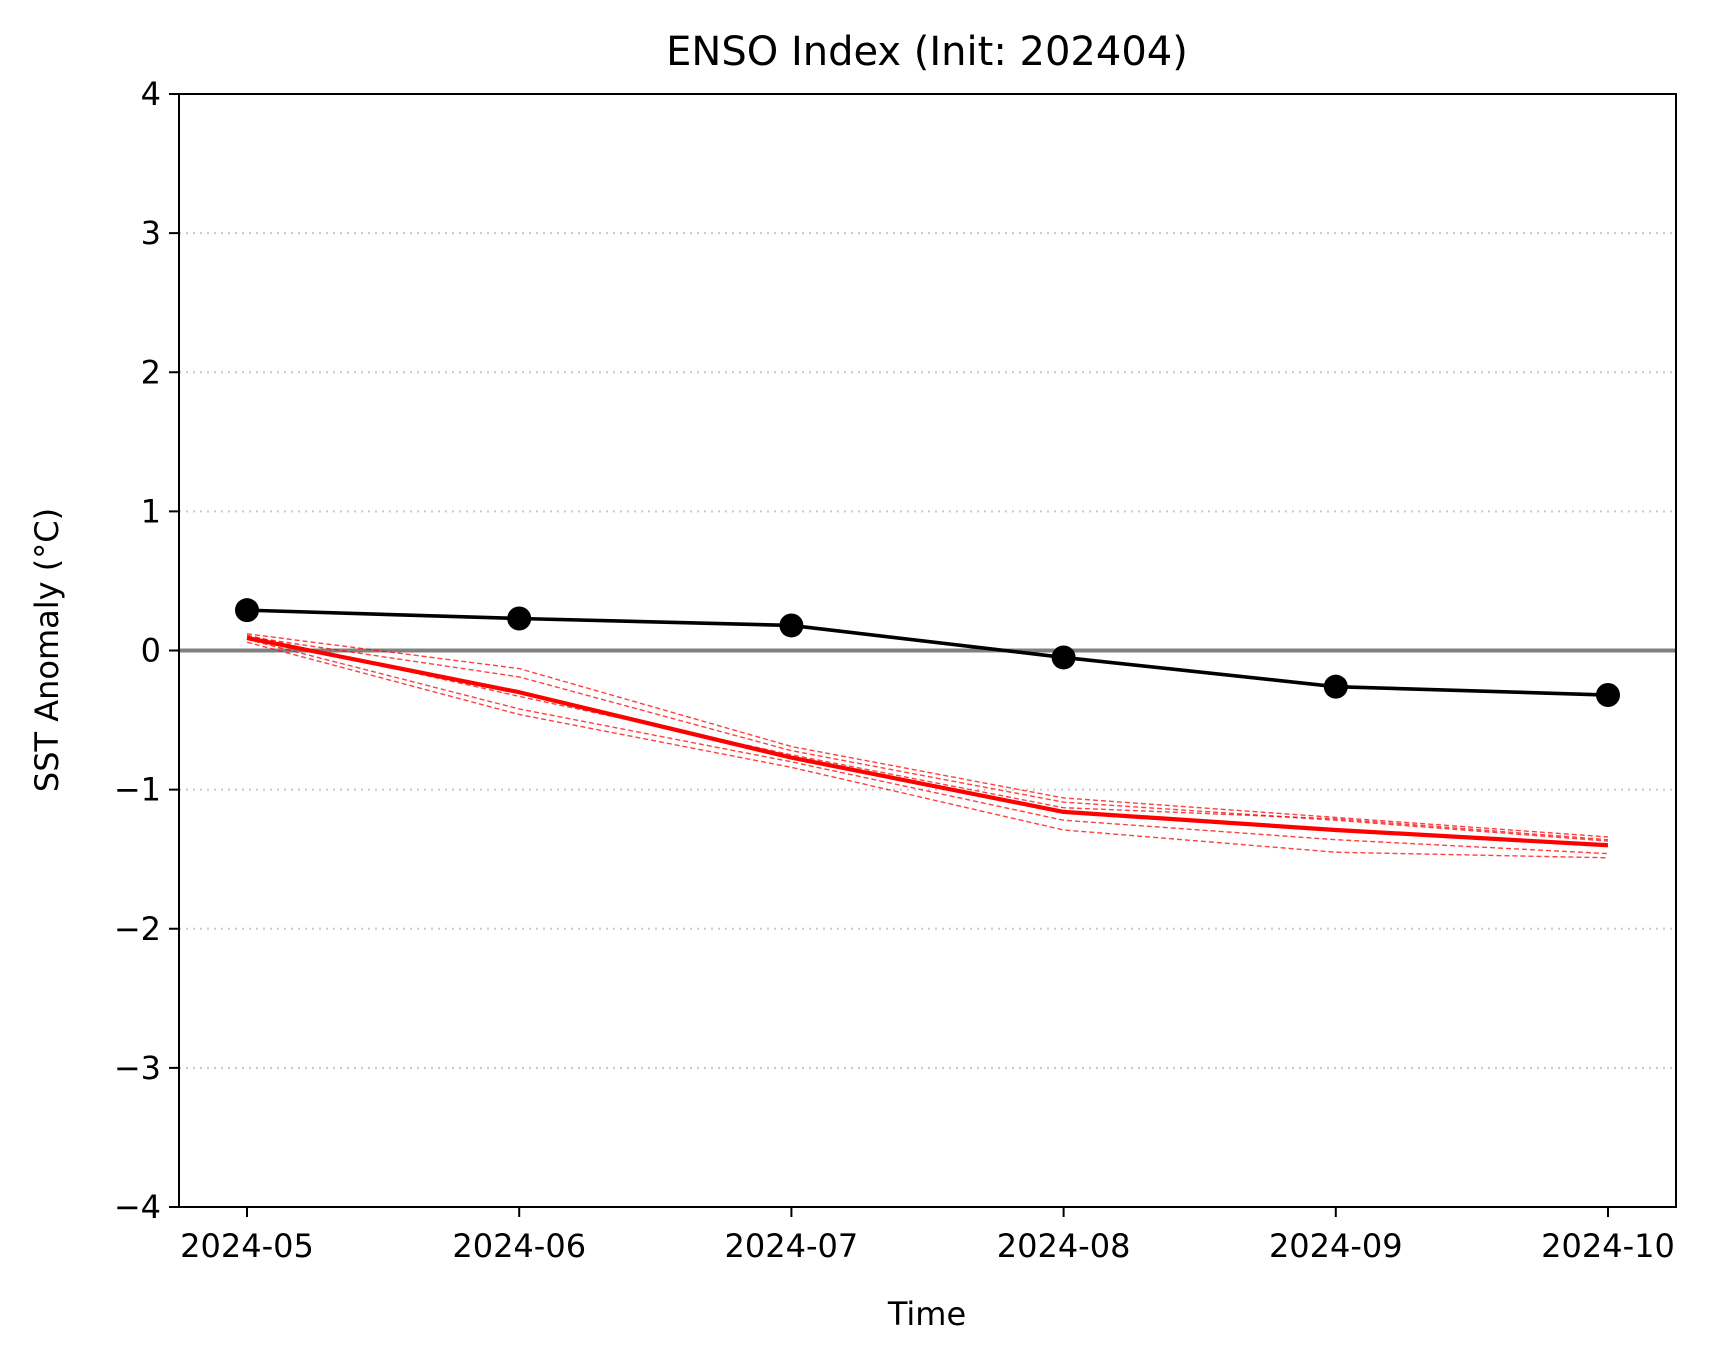 Image resolution: width=1714 pixels, height=1357 pixels. I want to click on x-tick-label: 2024-07, so click(792, 1246).